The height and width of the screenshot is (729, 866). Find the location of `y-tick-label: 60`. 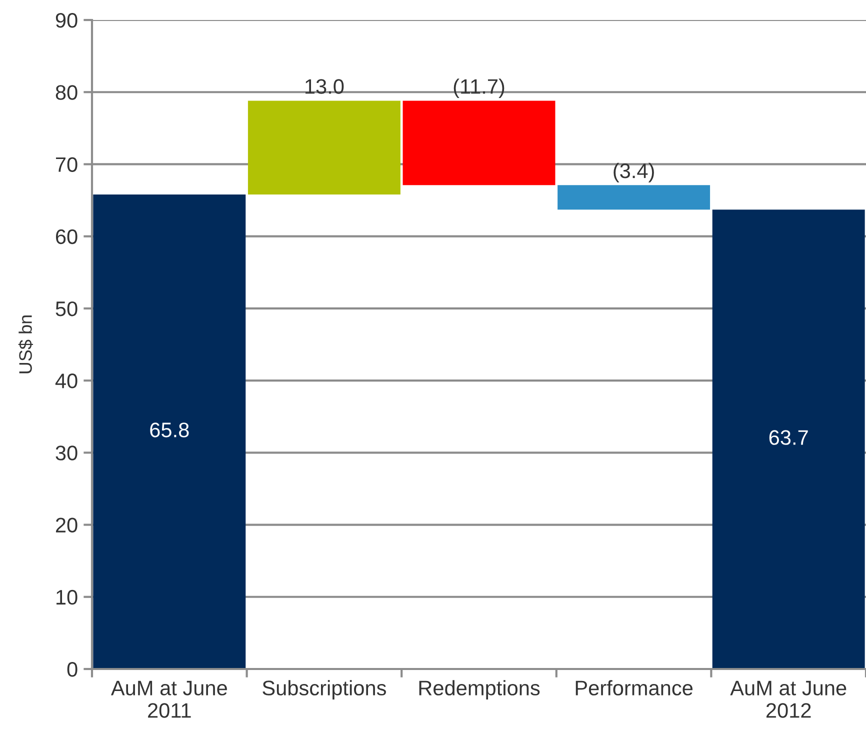

y-tick-label: 60 is located at coordinates (67, 236).